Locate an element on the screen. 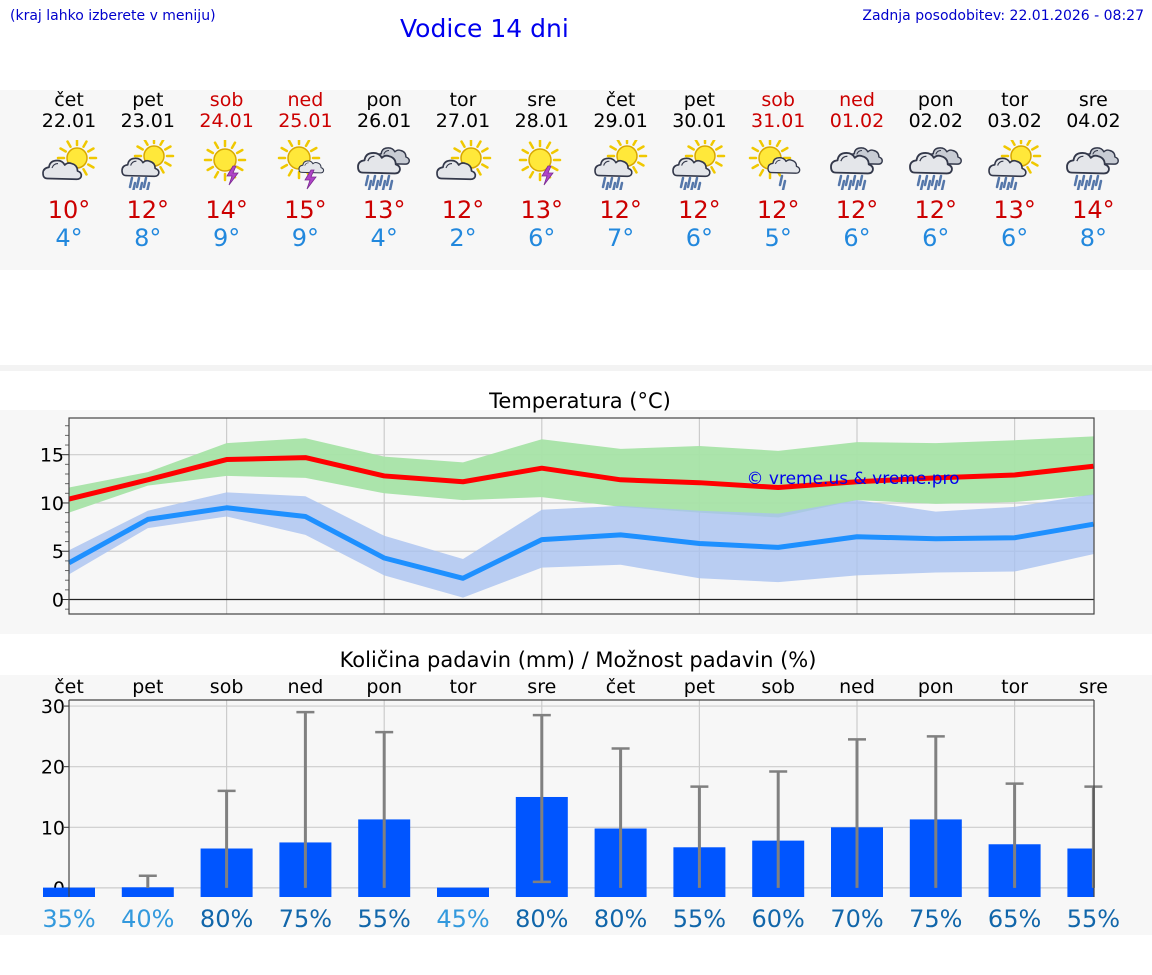 The height and width of the screenshot is (975, 1152). day-date: 01.02 is located at coordinates (857, 121).